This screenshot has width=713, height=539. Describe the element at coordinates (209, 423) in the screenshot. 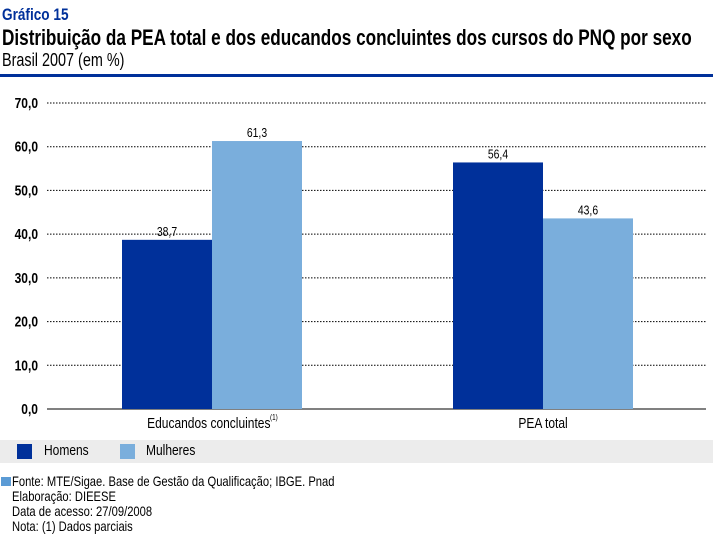

I see `x-tick-label: Educandos concluintes` at that location.